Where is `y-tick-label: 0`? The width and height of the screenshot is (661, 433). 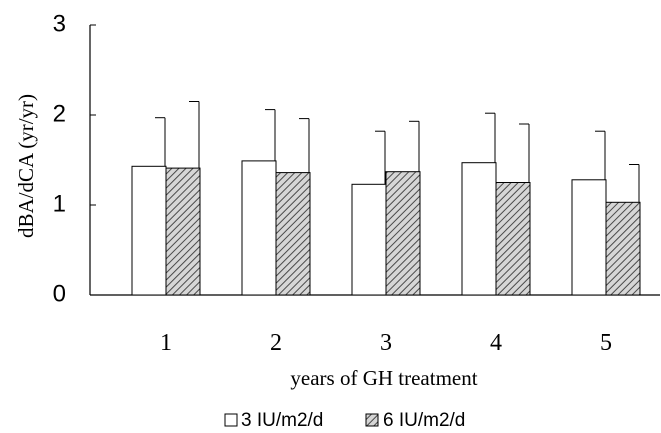 y-tick-label: 0 is located at coordinates (59, 293).